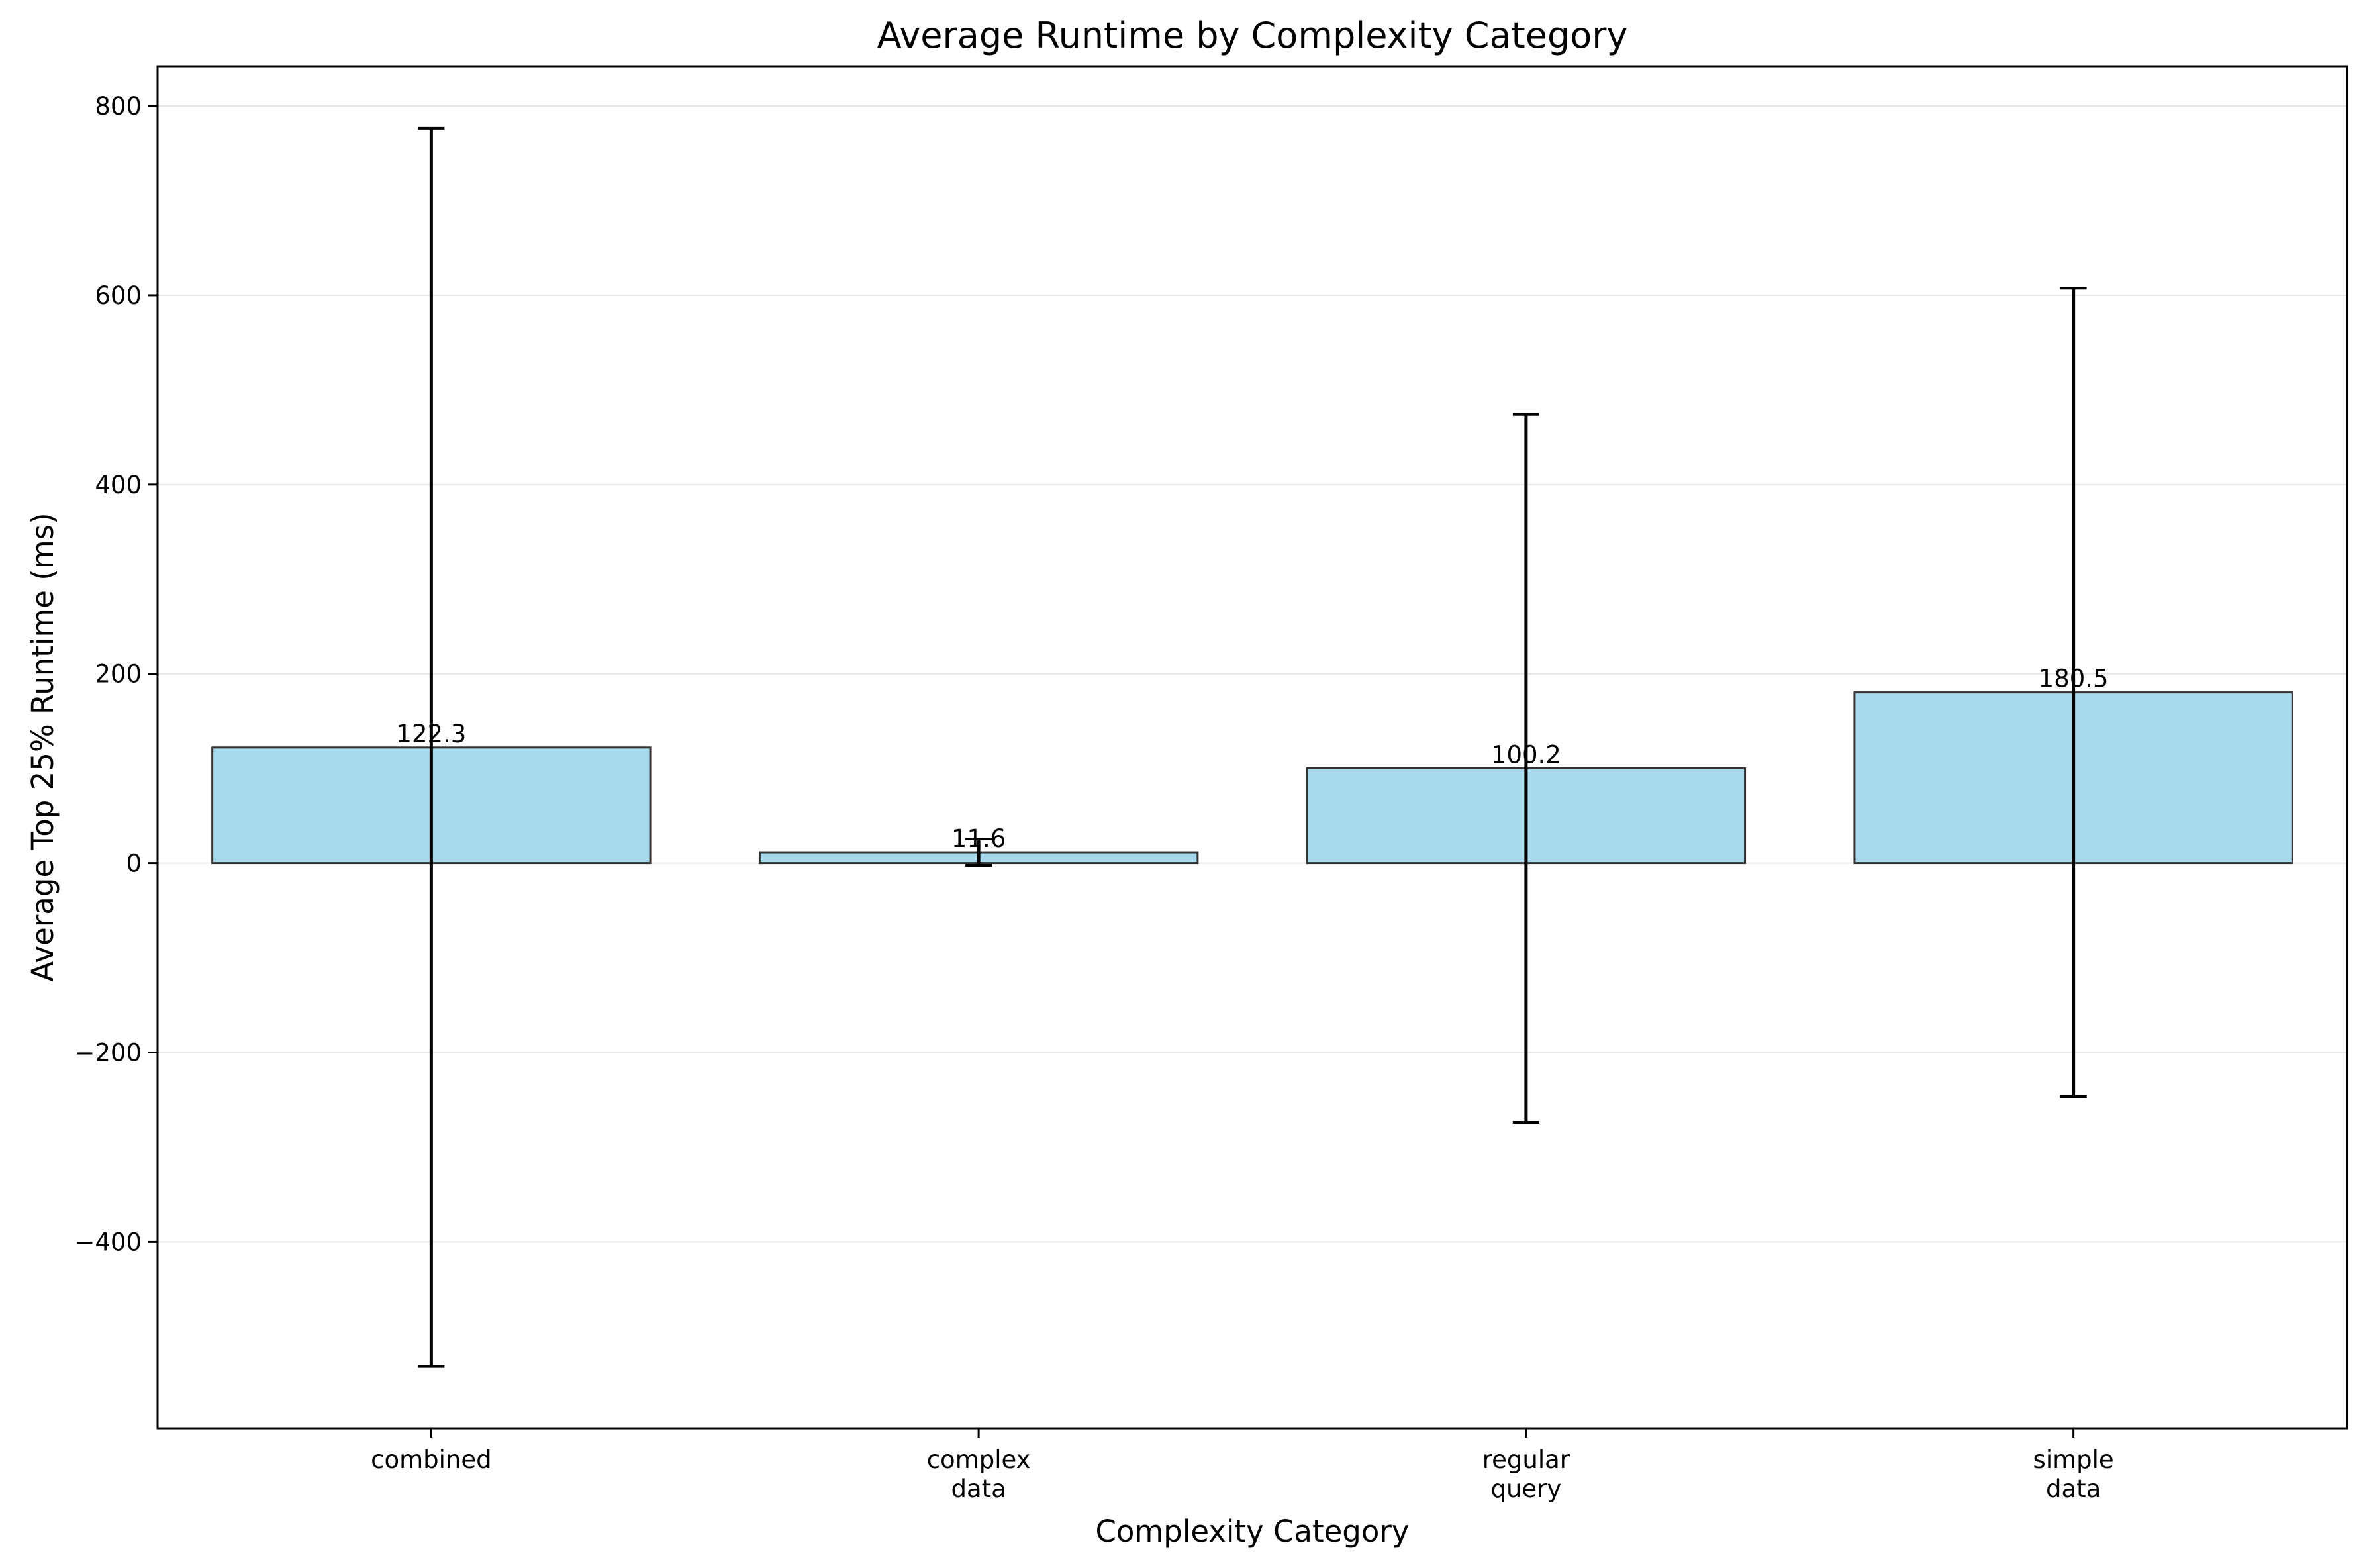 This screenshot has width=2365, height=1568. What do you see at coordinates (1253, 35) in the screenshot?
I see `chart-title: Average Runtime by Complexity Category` at bounding box center [1253, 35].